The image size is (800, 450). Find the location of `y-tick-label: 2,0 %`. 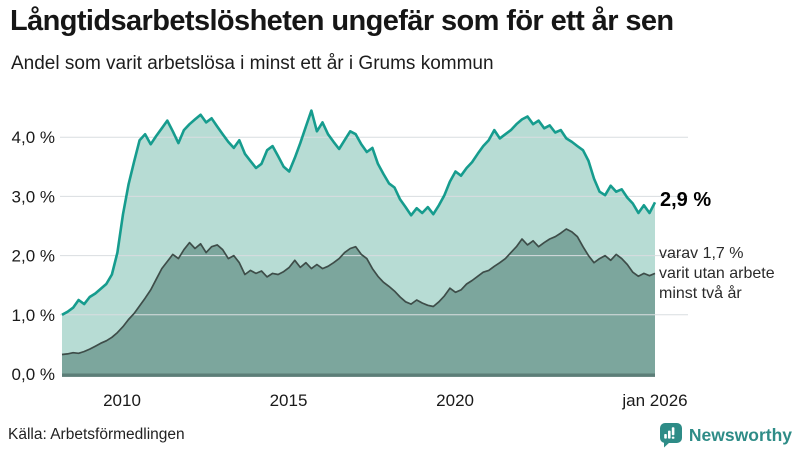

y-tick-label: 2,0 % is located at coordinates (33, 256).